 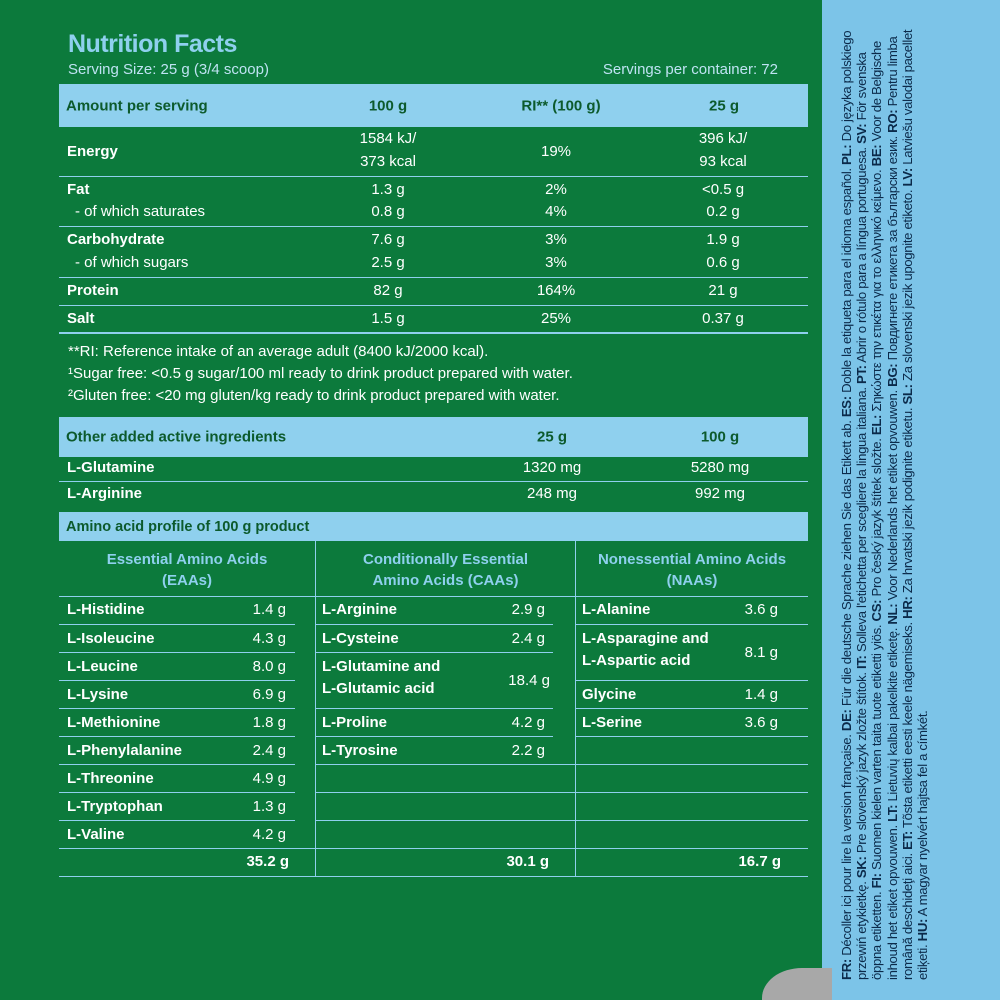 I want to click on language-instruction: Lietuvių kalbai pakelkite etiketę., so click(x=892, y=714).